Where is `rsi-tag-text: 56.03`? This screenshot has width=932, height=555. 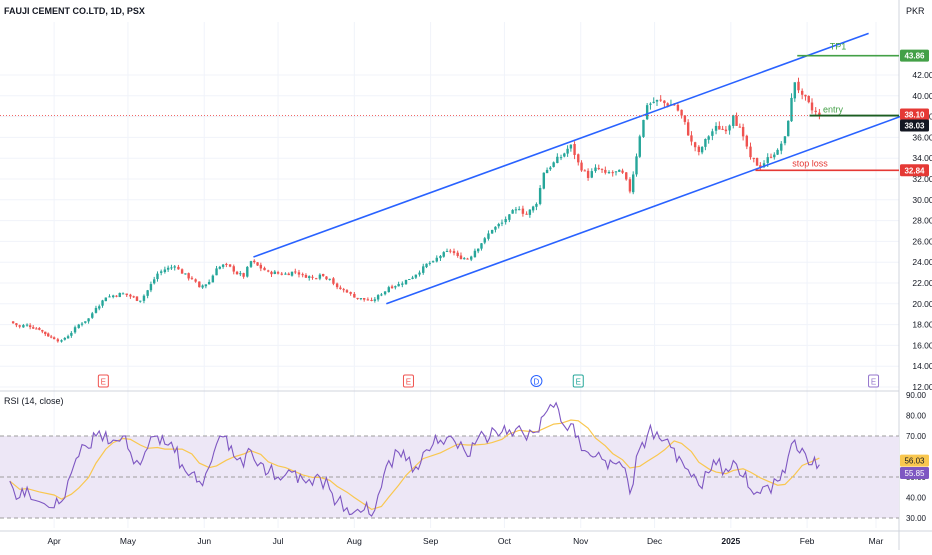 rsi-tag-text: 56.03 is located at coordinates (914, 461).